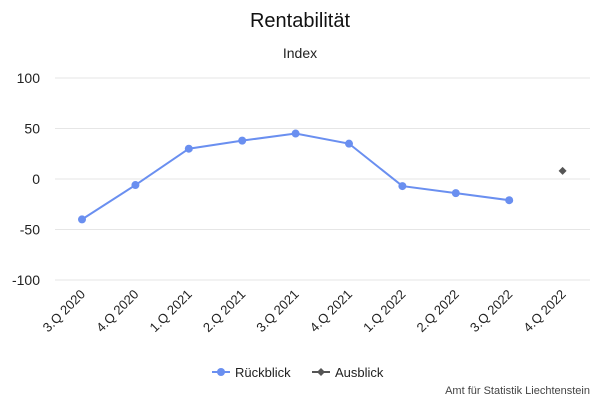 This screenshot has height=400, width=600. What do you see at coordinates (30, 230) in the screenshot?
I see `y-tick-label: -50` at bounding box center [30, 230].